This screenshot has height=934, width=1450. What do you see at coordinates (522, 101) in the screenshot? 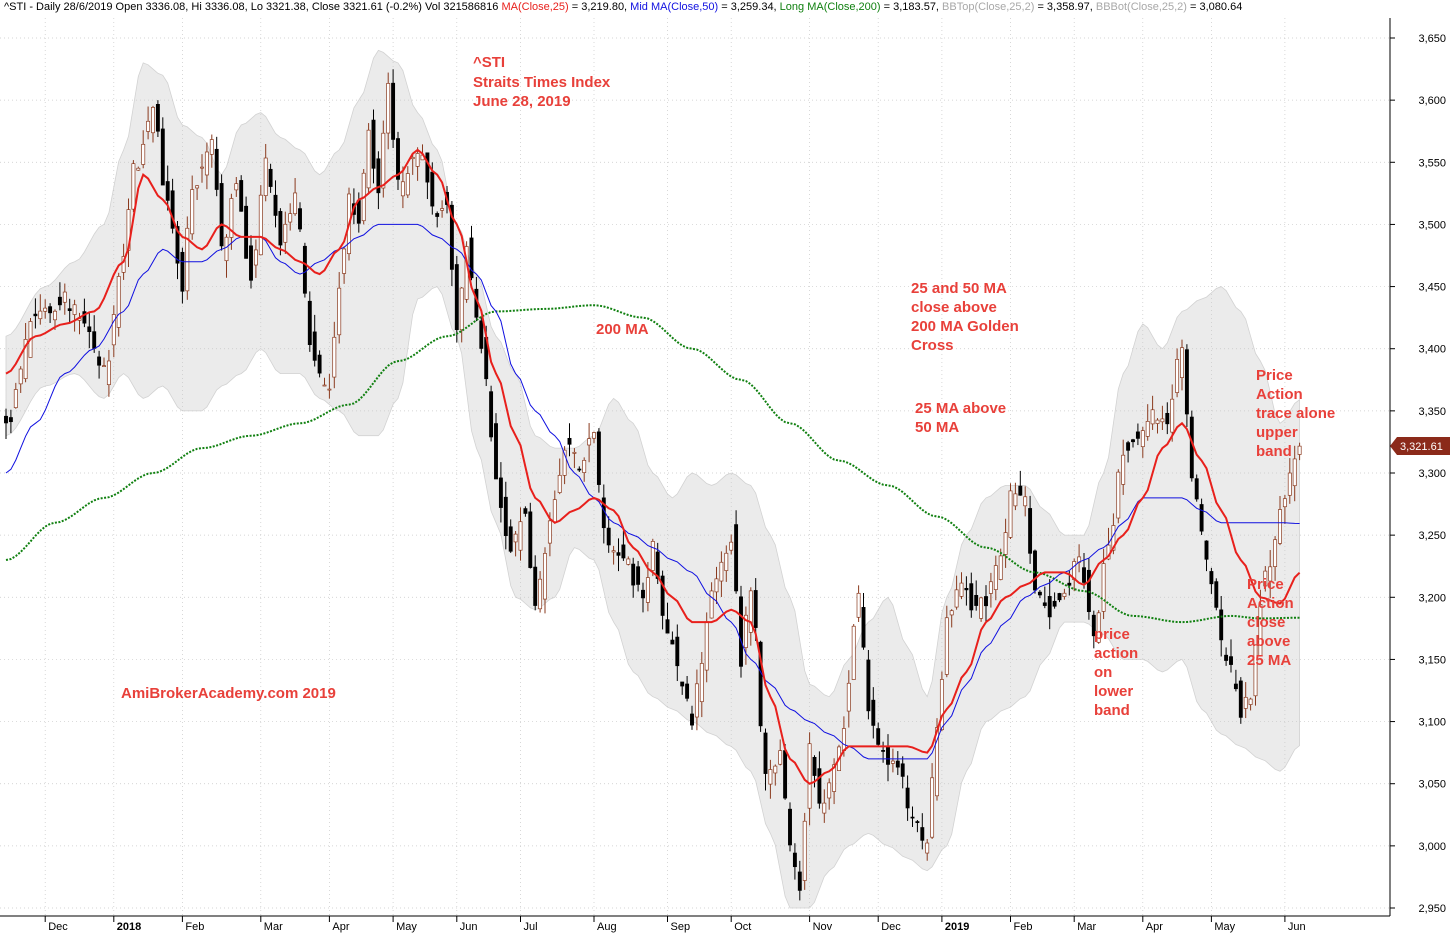
I see `annotation-date: June 28, 2019` at bounding box center [522, 101].